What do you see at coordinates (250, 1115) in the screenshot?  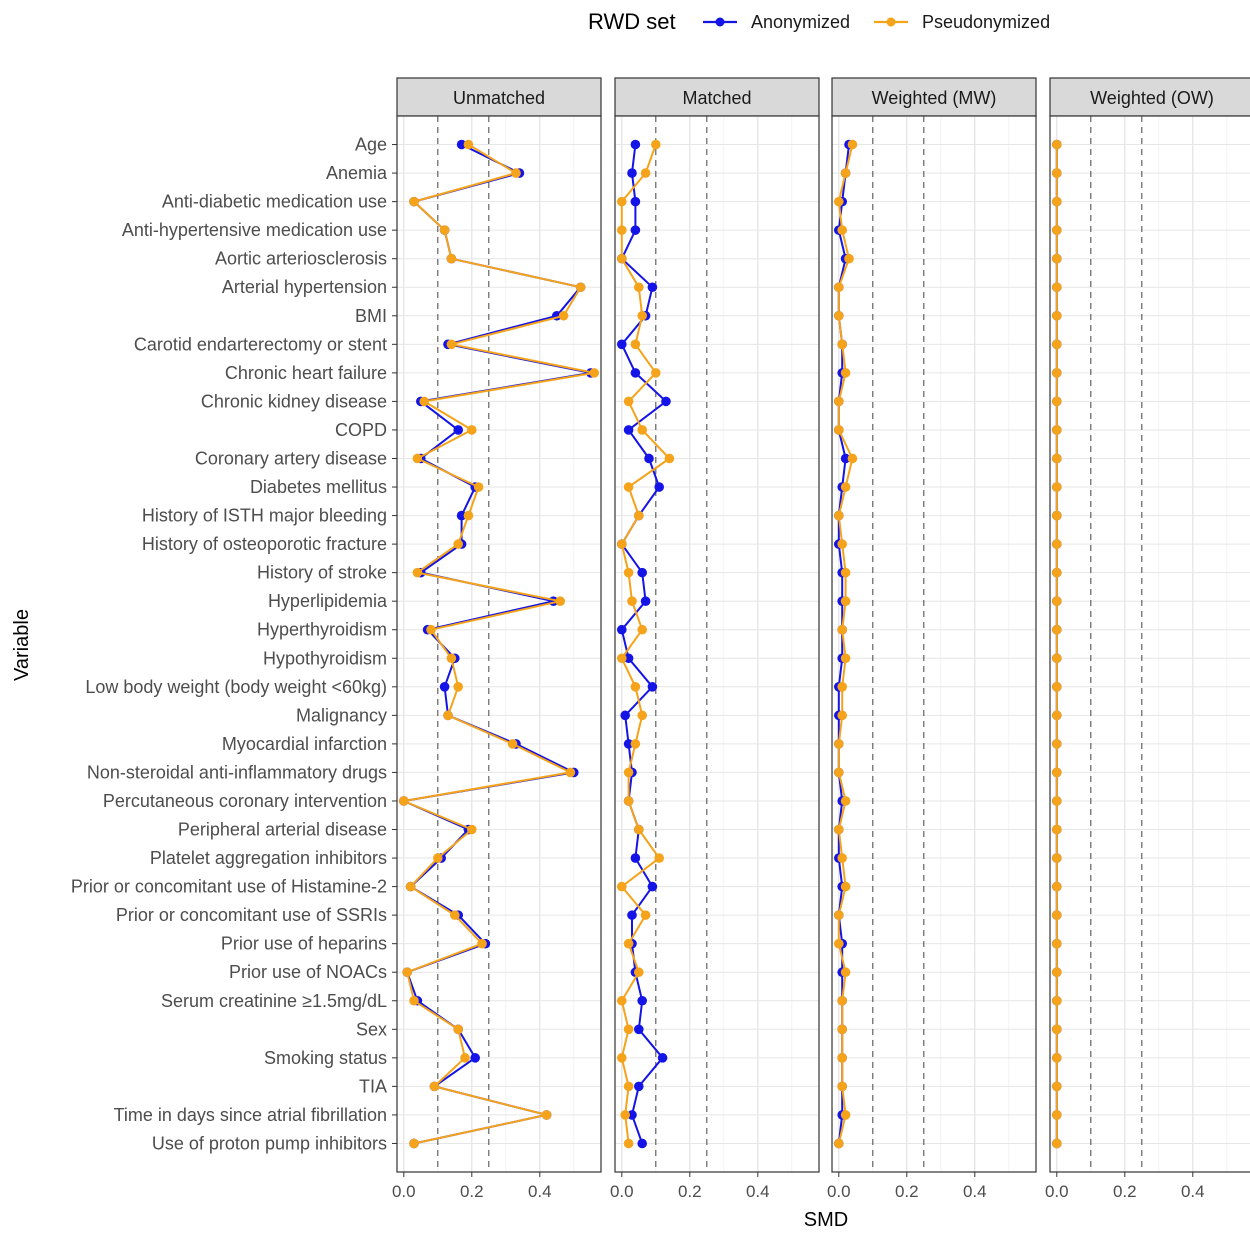 I see `y-tick-label-time-in-days-since-atrial-fibrillation: Time in days since atrial fibrillation` at bounding box center [250, 1115].